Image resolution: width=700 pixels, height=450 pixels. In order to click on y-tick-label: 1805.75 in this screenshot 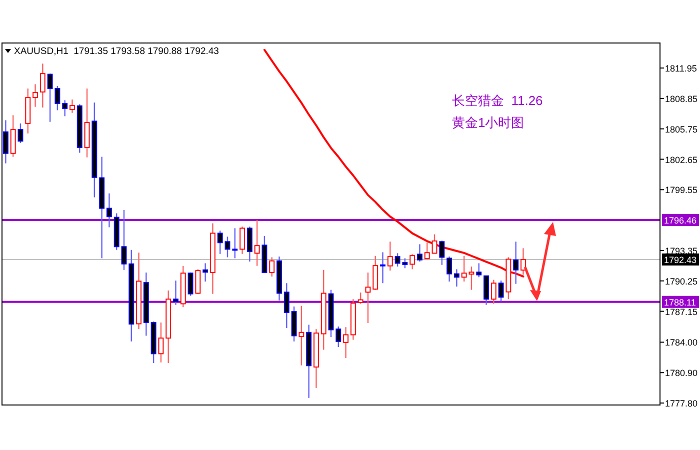, I will do `click(681, 129)`.